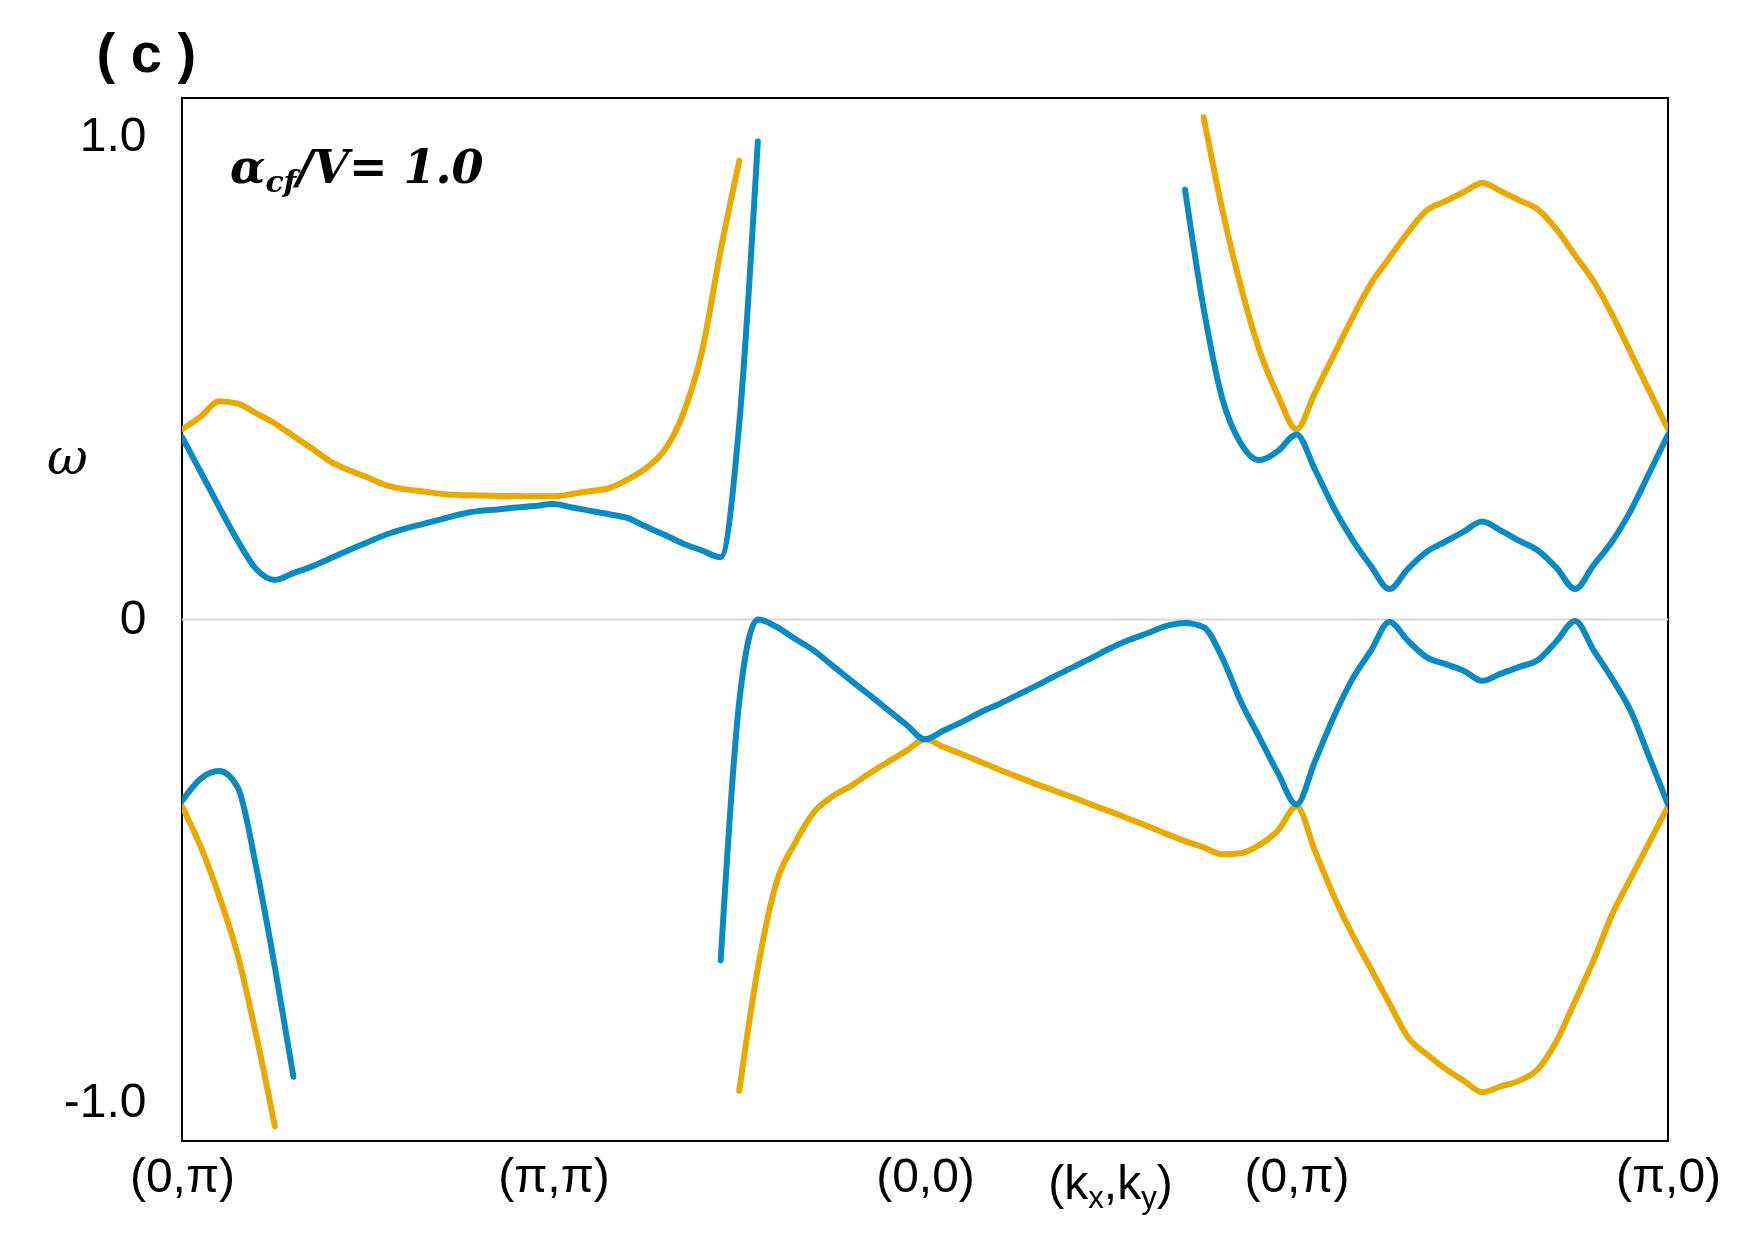 Image resolution: width=1755 pixels, height=1240 pixels. What do you see at coordinates (554, 1175) in the screenshot?
I see `x-tick-label: (π,π)` at bounding box center [554, 1175].